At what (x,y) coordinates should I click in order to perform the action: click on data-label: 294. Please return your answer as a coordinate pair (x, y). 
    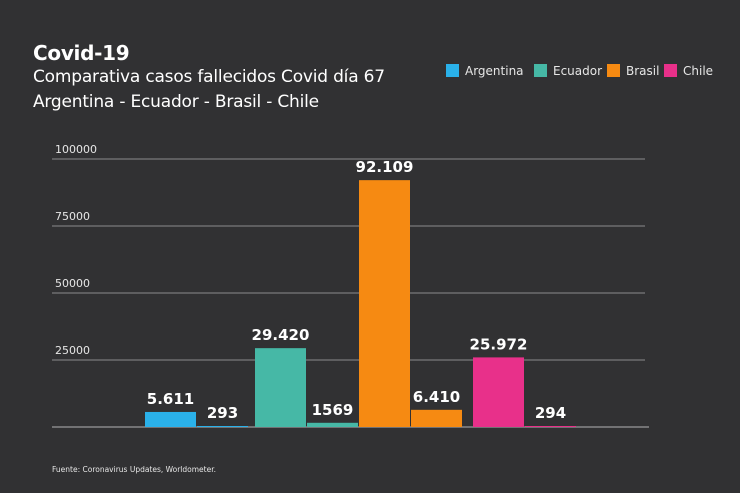
    Looking at the image, I should click on (550, 413).